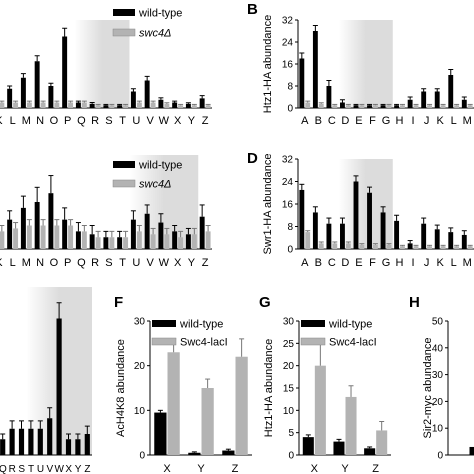 The height and width of the screenshot is (474, 474). What do you see at coordinates (318, 121) in the screenshot?
I see `x-tick-label: B` at bounding box center [318, 121].